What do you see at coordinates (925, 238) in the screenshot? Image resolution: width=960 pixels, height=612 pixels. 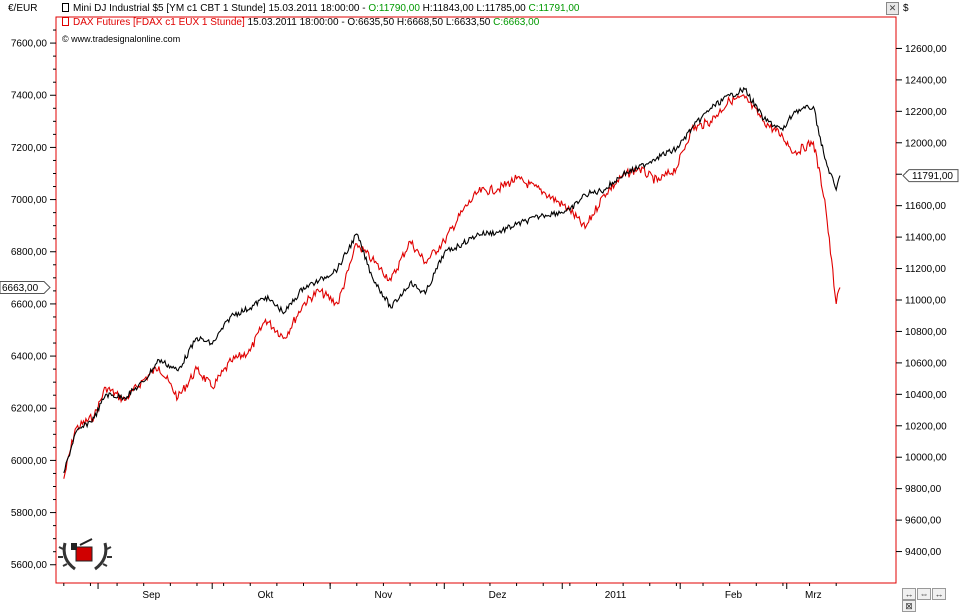 I see `right-tick-label: 11400,00` at bounding box center [925, 238].